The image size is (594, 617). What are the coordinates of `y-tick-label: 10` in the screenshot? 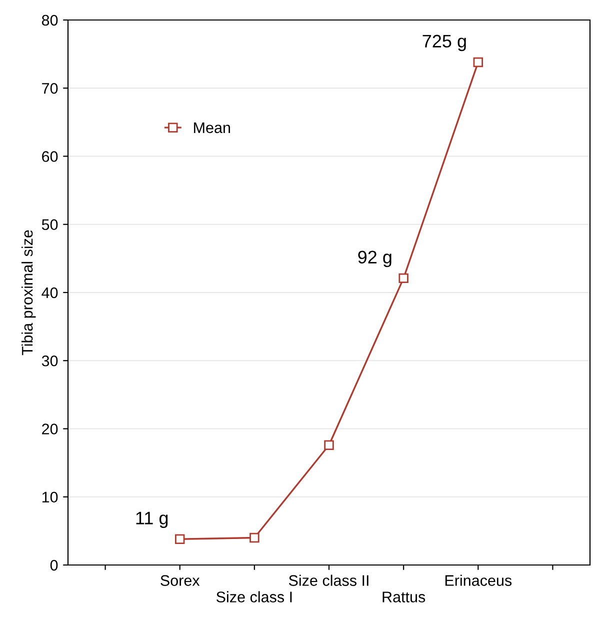 It's located at (50, 497).